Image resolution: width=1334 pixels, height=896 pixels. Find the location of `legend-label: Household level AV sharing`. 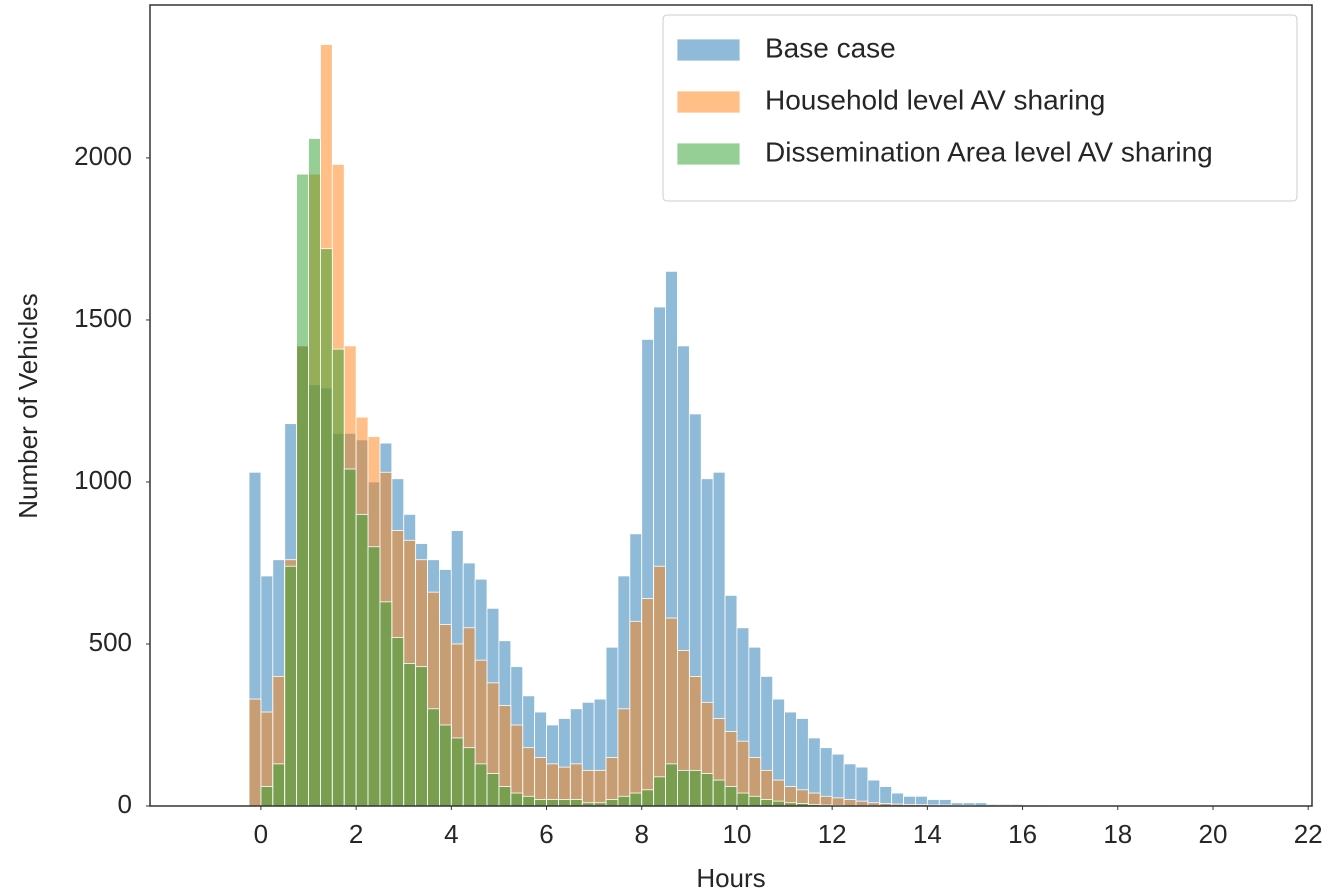

legend-label: Household level AV sharing is located at coordinates (935, 99).